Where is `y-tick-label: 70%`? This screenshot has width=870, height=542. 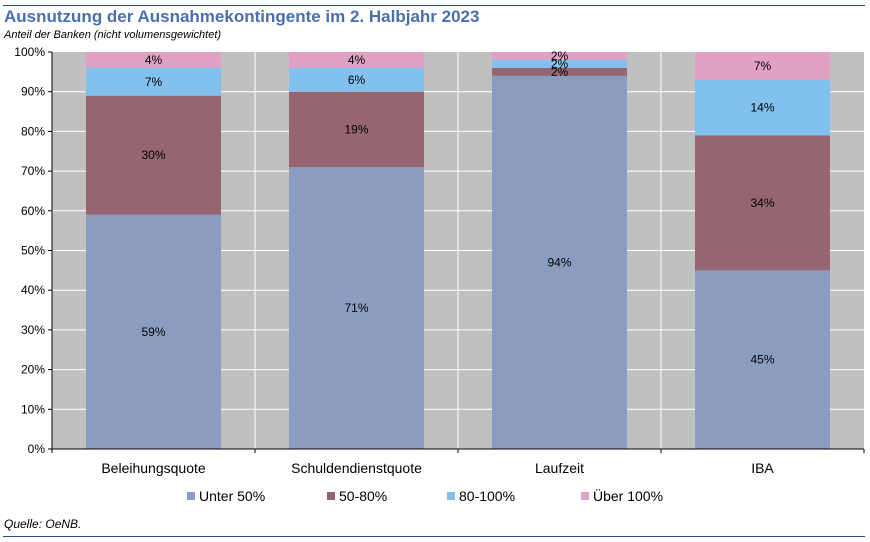 y-tick-label: 70% is located at coordinates (33, 171).